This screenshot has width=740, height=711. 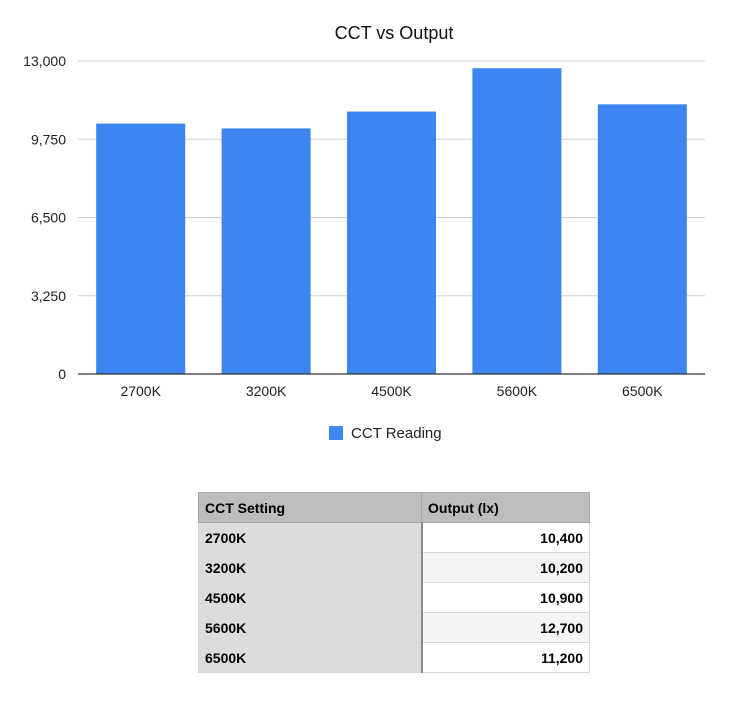 I want to click on column-header-cct-setting: CCT Setting, so click(x=310, y=507).